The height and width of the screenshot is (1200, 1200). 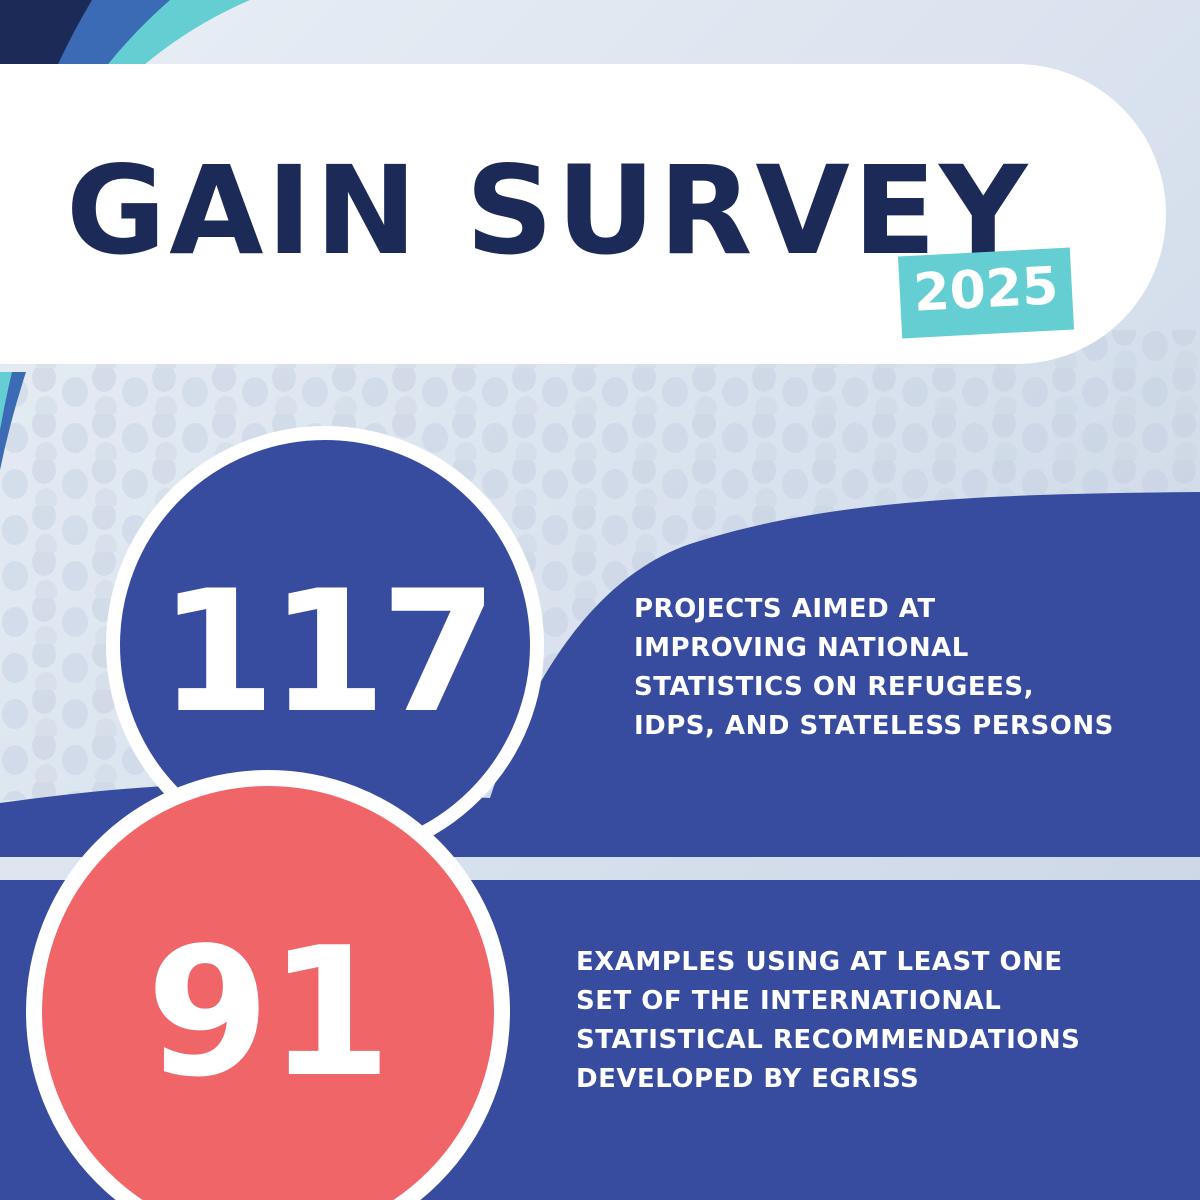 What do you see at coordinates (748, 1079) in the screenshot?
I see `stat-description-line: DEVELOPED BY EGRISS` at bounding box center [748, 1079].